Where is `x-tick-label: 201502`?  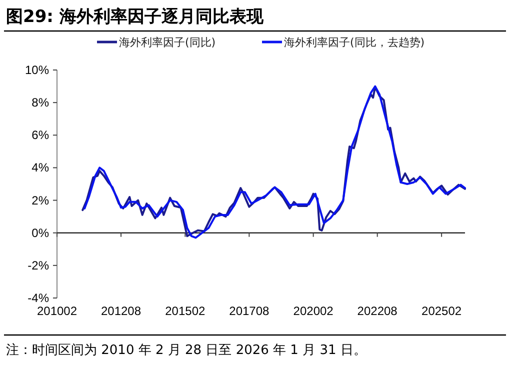
x-tick-label: 201502 is located at coordinates (185, 311).